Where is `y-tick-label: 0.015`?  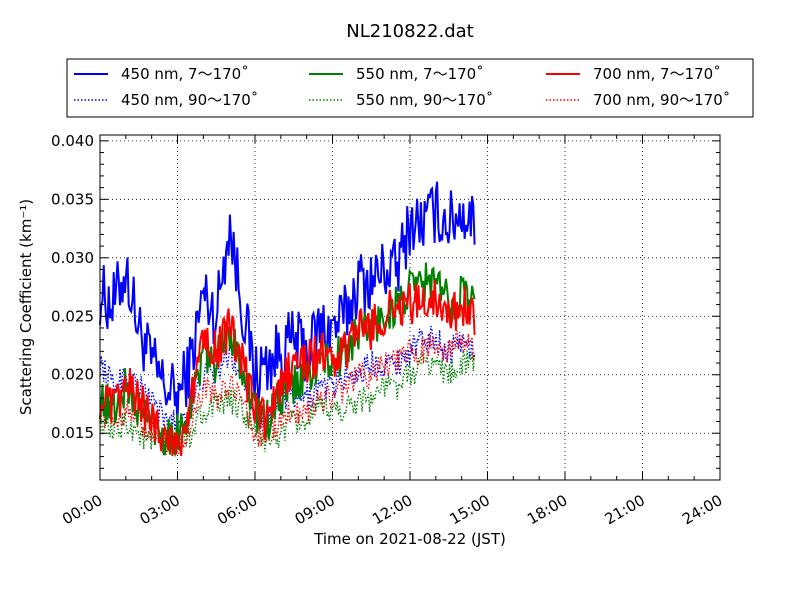 y-tick-label: 0.015 is located at coordinates (72, 433).